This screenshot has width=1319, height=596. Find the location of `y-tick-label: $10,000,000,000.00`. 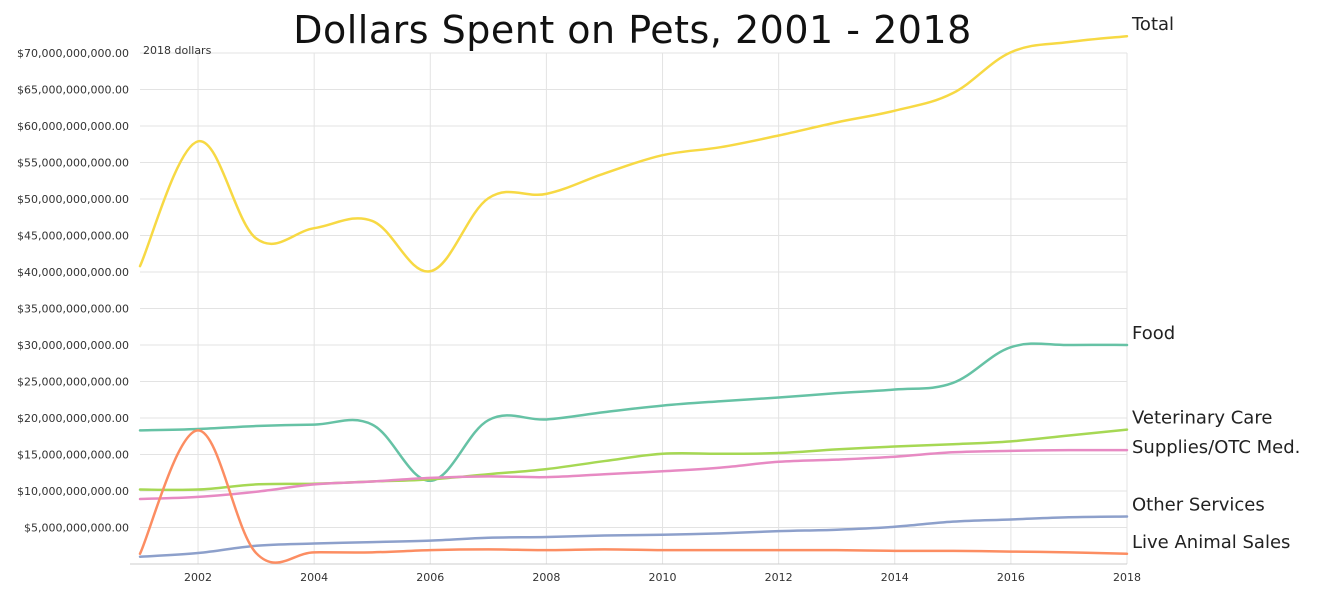

y-tick-label: $10,000,000,000.00 is located at coordinates (73, 491).